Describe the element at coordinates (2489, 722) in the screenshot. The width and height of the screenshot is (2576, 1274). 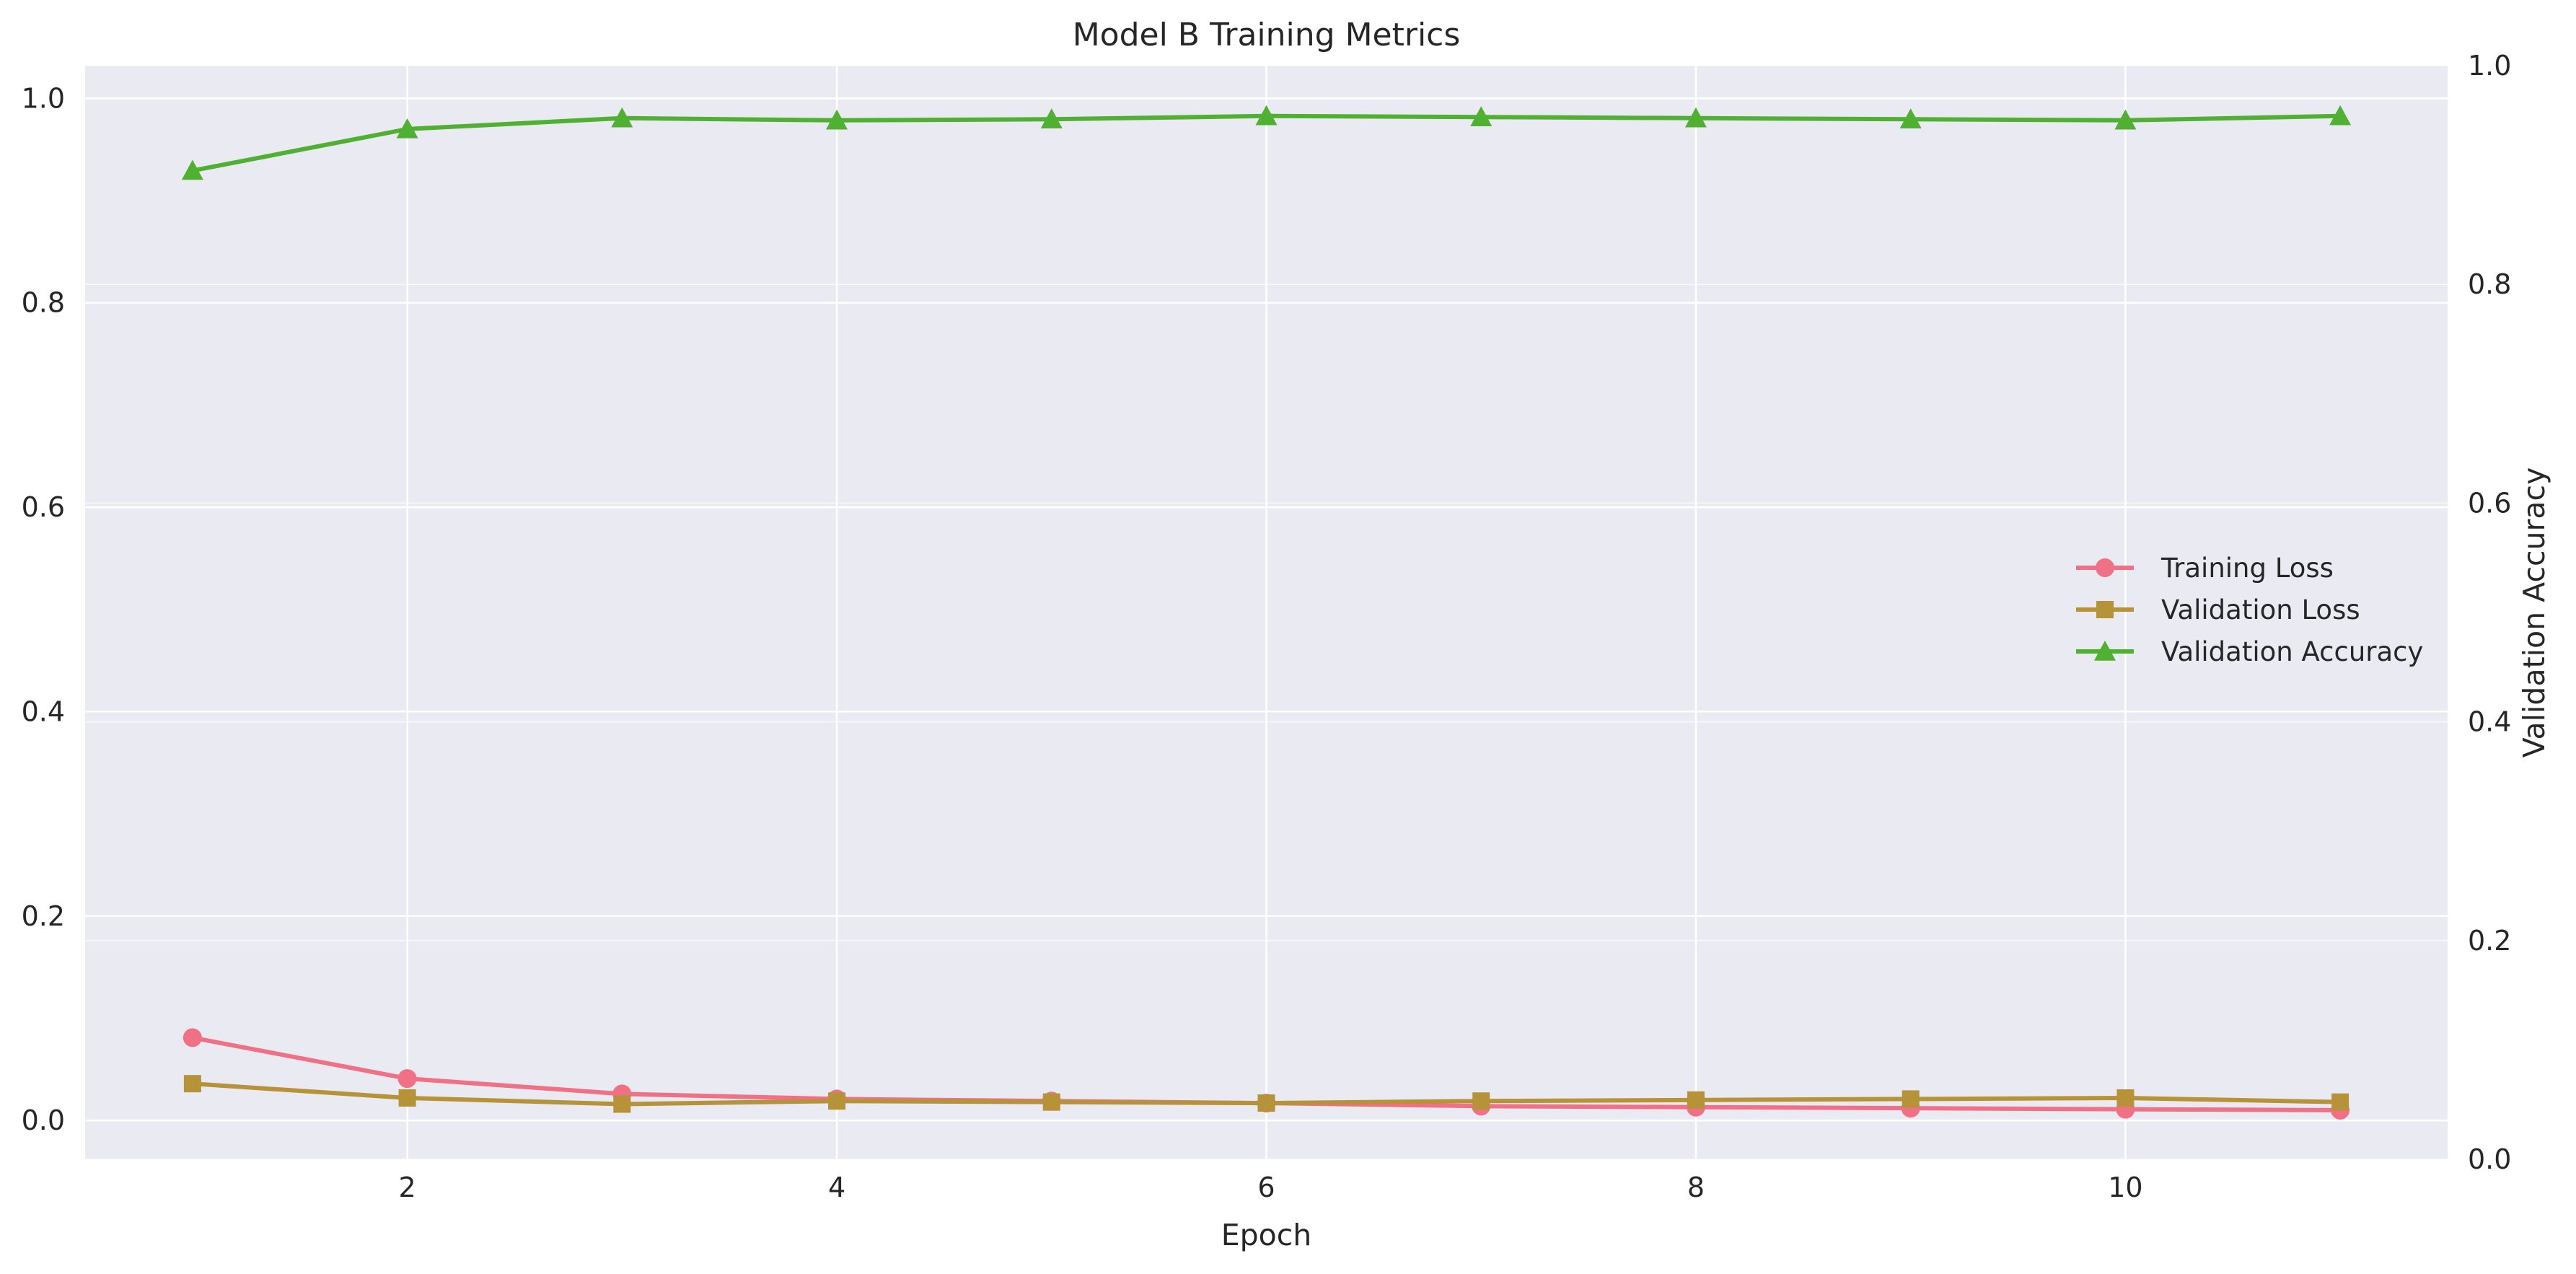
I see `y-right-tick-label: 0.4` at that location.